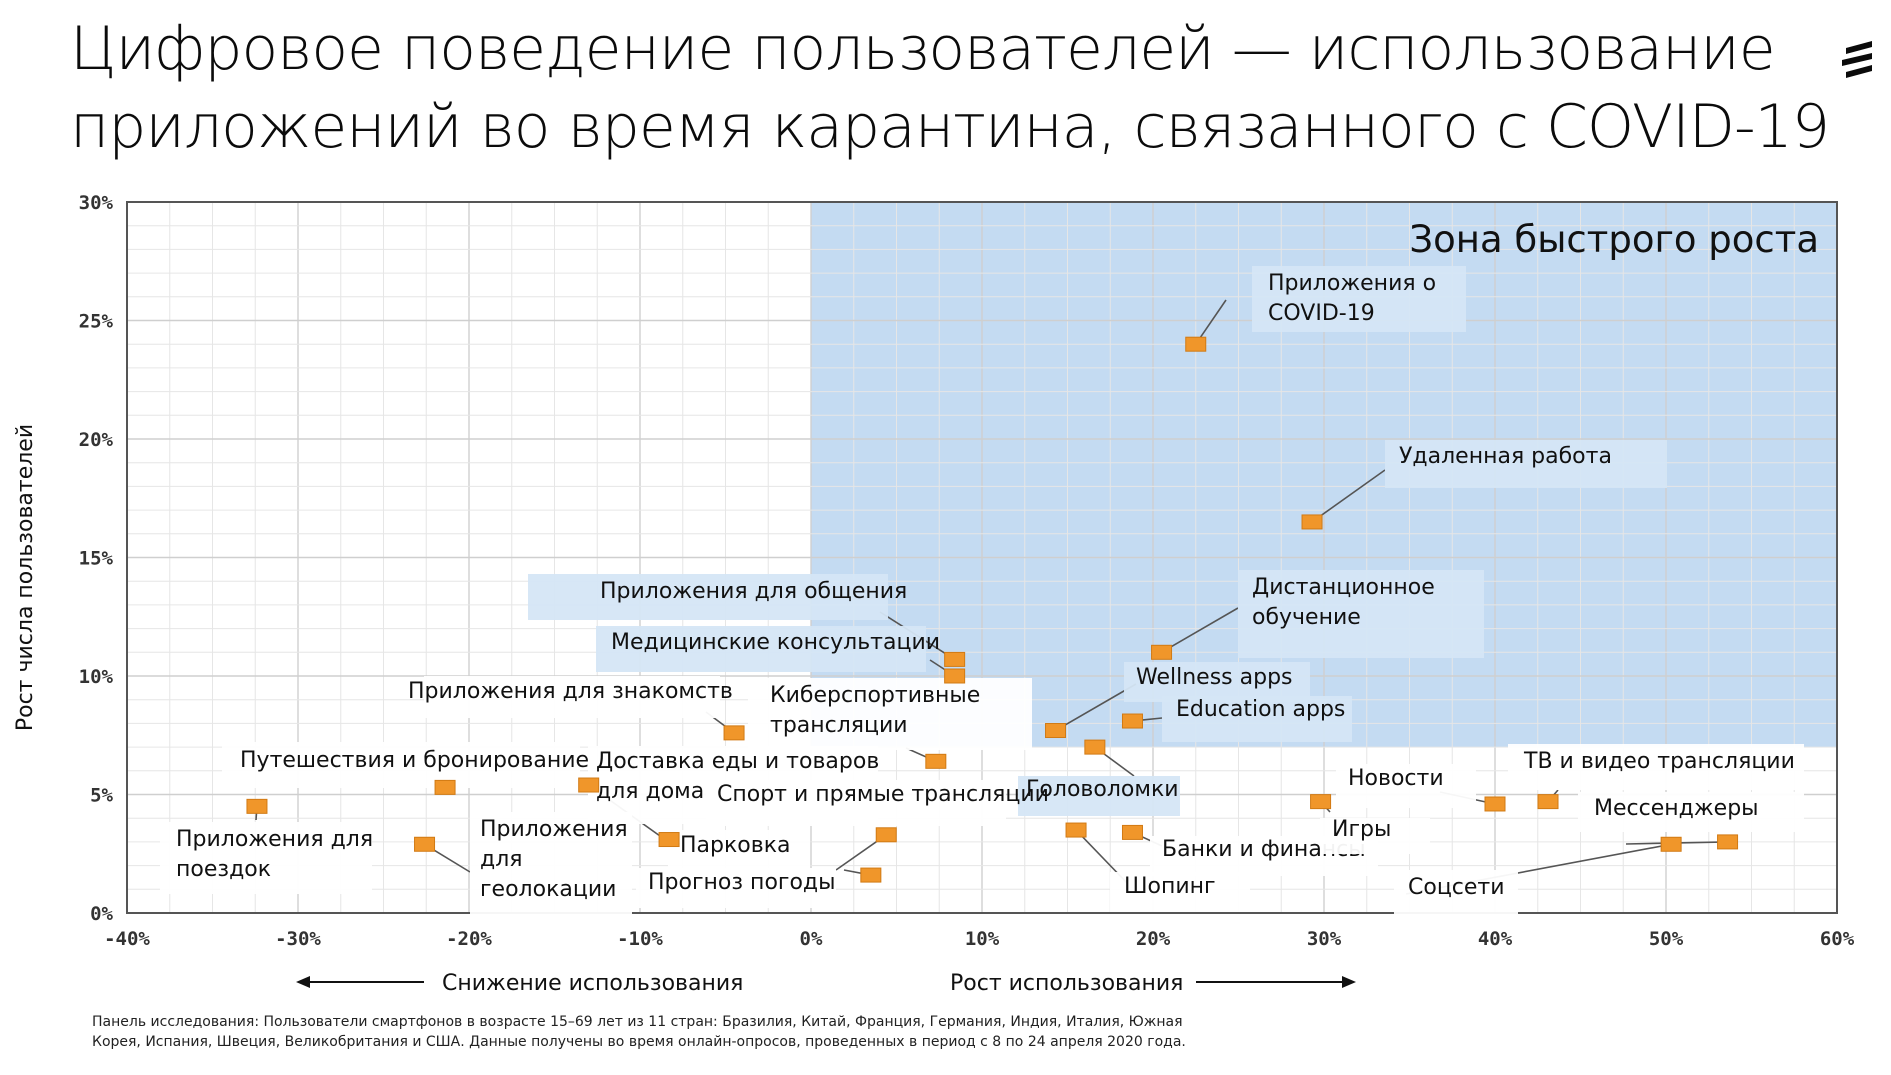 The height and width of the screenshot is (1075, 1891). Describe the element at coordinates (1321, 313) in the screenshot. I see `point-label-line: COVID-19` at that location.